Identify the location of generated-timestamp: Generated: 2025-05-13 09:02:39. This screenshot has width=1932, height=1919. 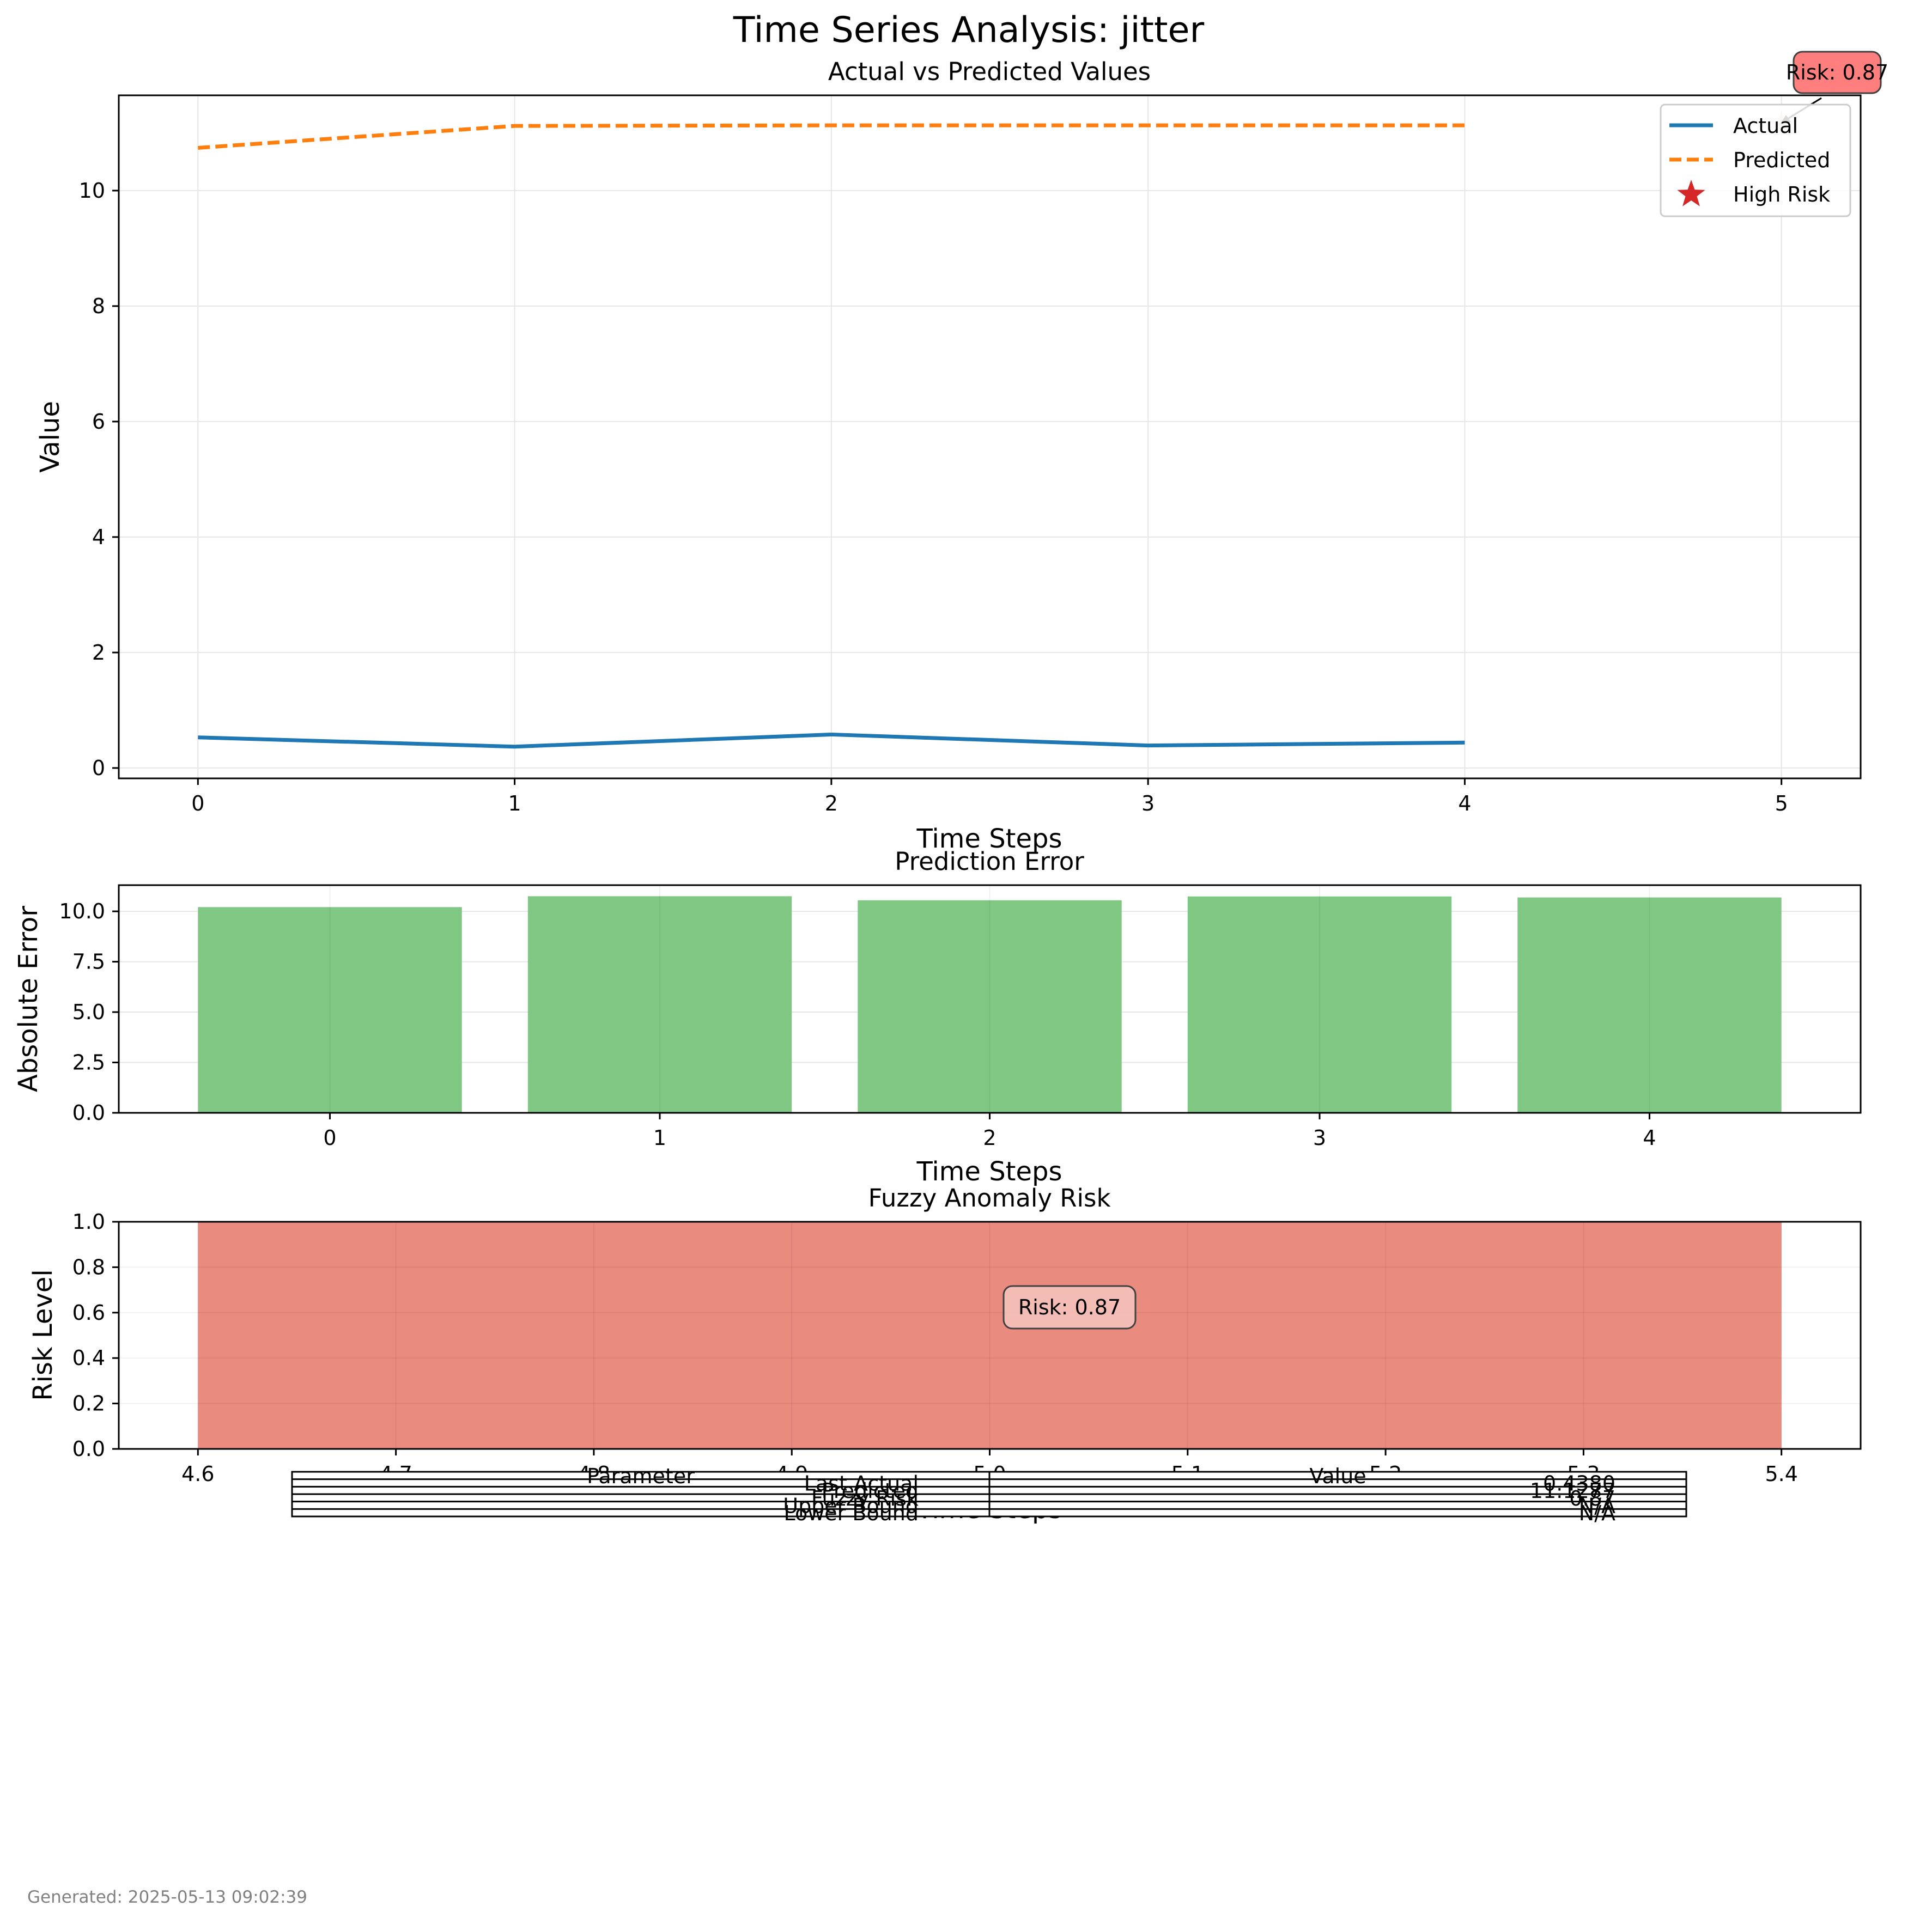
(167, 1897).